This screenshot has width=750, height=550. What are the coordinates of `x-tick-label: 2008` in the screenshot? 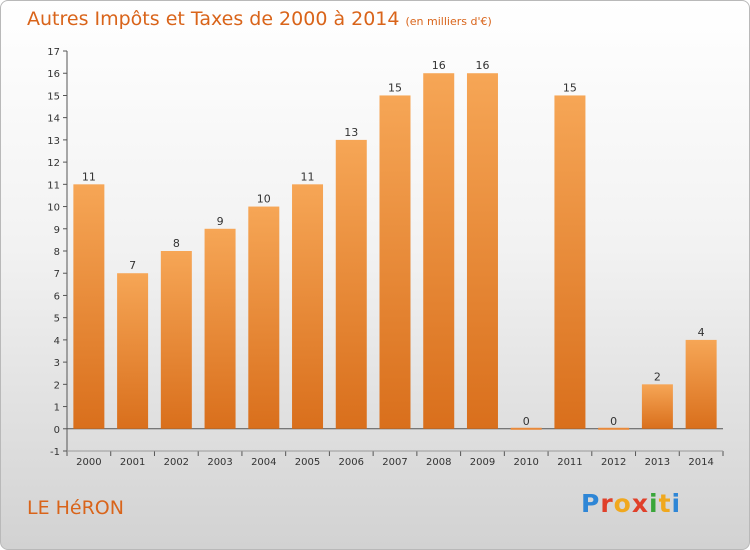 It's located at (438, 462).